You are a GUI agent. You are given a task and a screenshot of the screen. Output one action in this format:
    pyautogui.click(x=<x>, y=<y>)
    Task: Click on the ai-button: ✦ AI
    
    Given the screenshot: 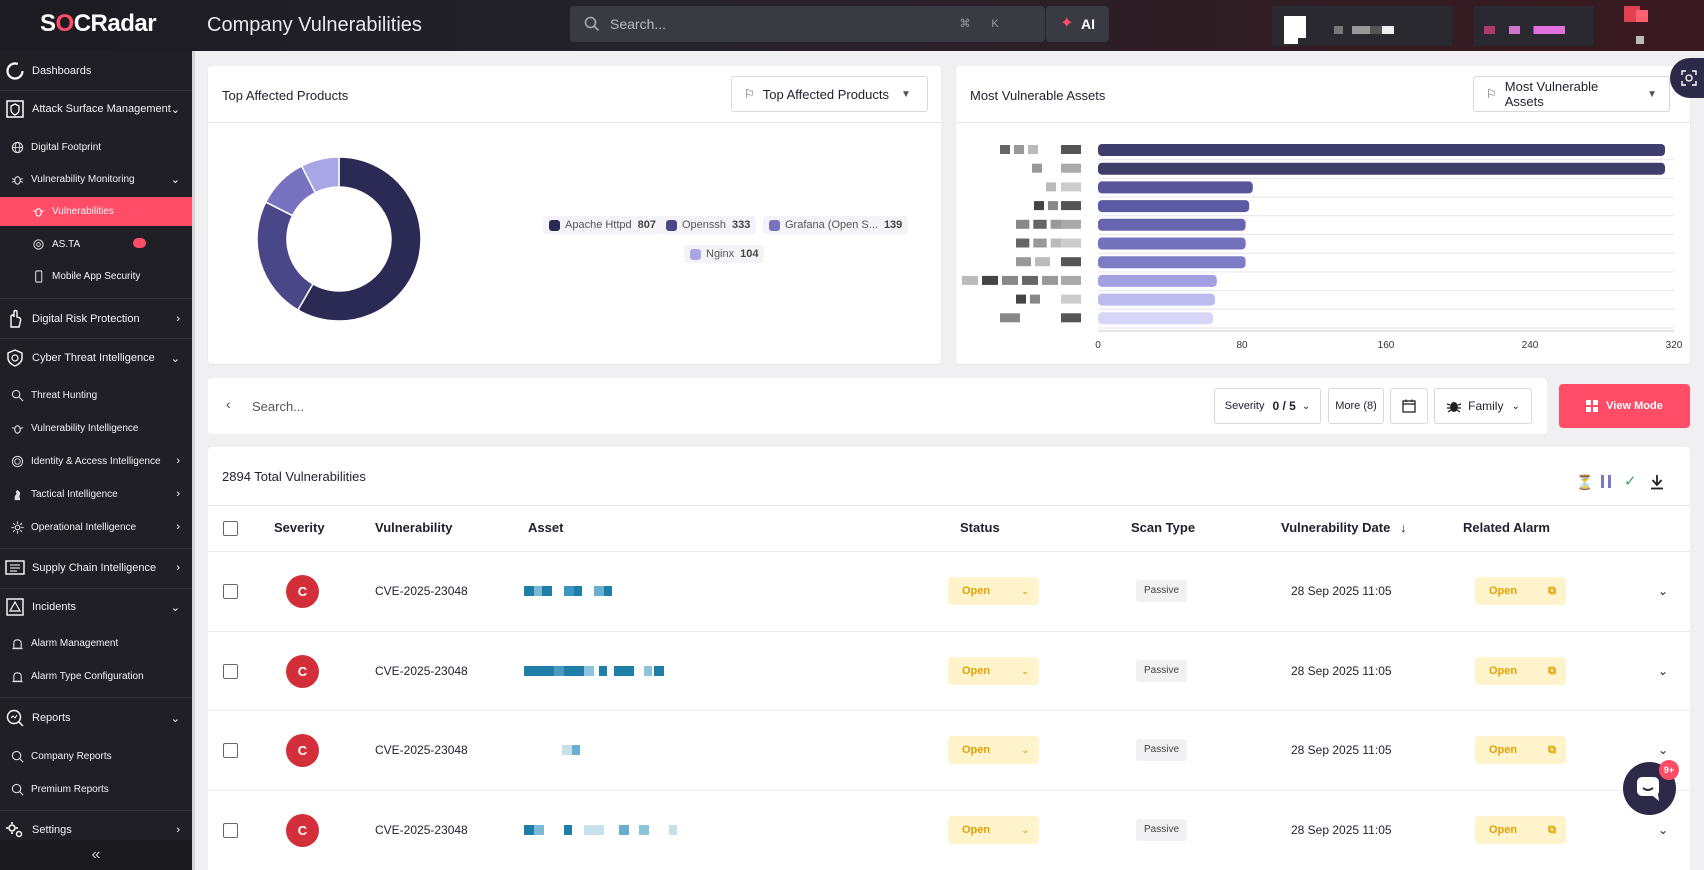 What is the action you would take?
    pyautogui.click(x=1077, y=24)
    